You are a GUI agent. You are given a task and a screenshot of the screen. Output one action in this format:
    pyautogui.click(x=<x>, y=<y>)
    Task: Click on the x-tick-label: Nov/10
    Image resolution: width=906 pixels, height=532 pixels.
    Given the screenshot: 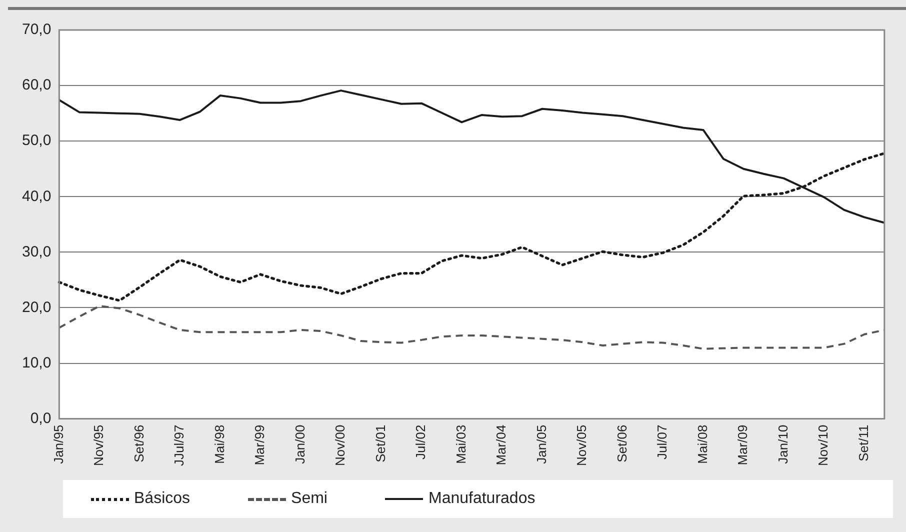 What is the action you would take?
    pyautogui.click(x=823, y=445)
    